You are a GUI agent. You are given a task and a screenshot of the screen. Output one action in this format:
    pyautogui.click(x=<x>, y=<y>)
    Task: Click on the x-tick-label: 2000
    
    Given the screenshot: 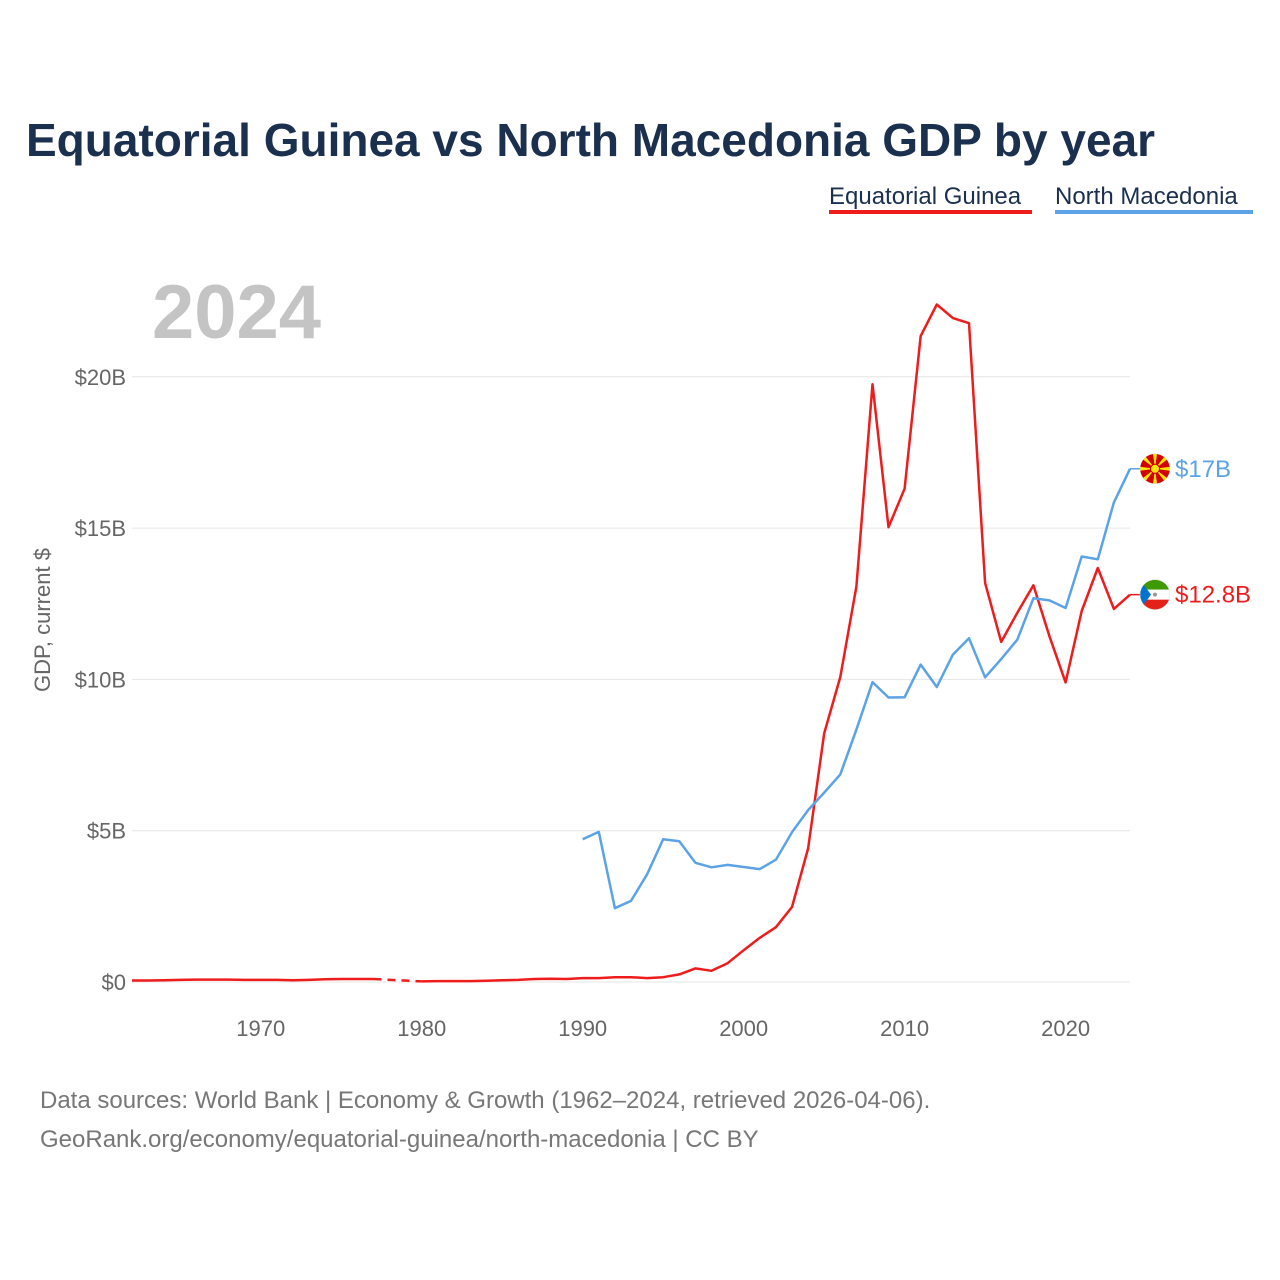 What is the action you would take?
    pyautogui.click(x=743, y=1028)
    